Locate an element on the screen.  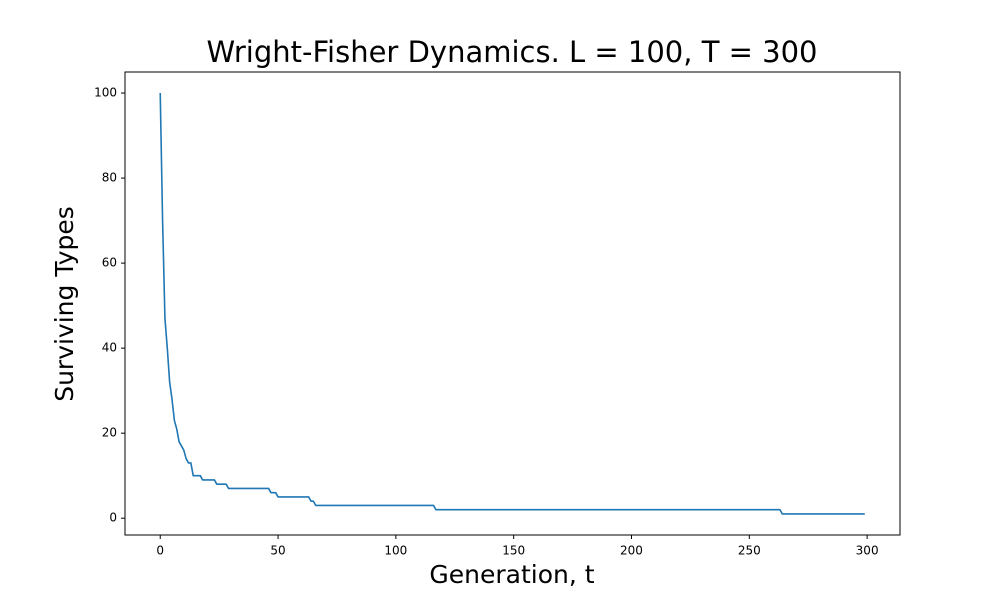
x-tick-label: 100 is located at coordinates (395, 551).